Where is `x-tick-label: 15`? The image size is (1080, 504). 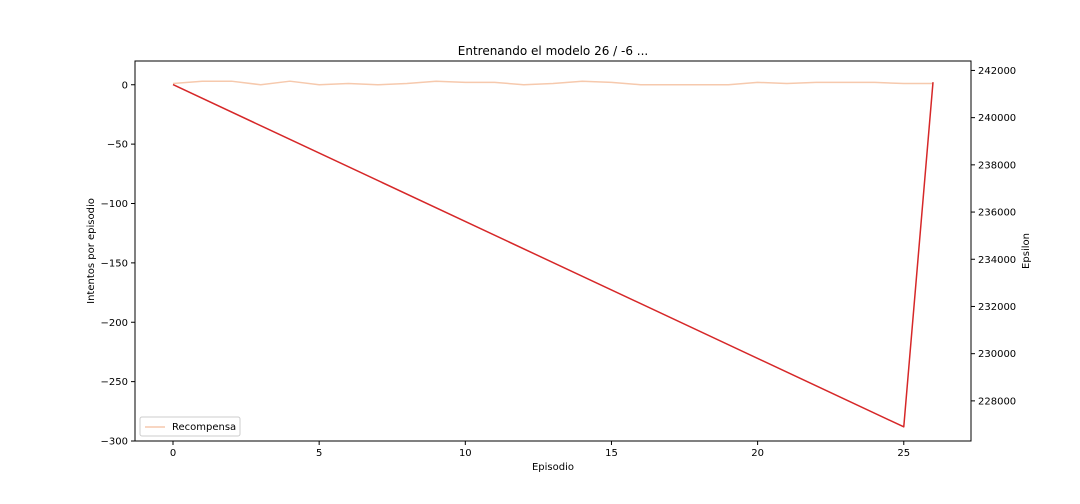
x-tick-label: 15 is located at coordinates (611, 453).